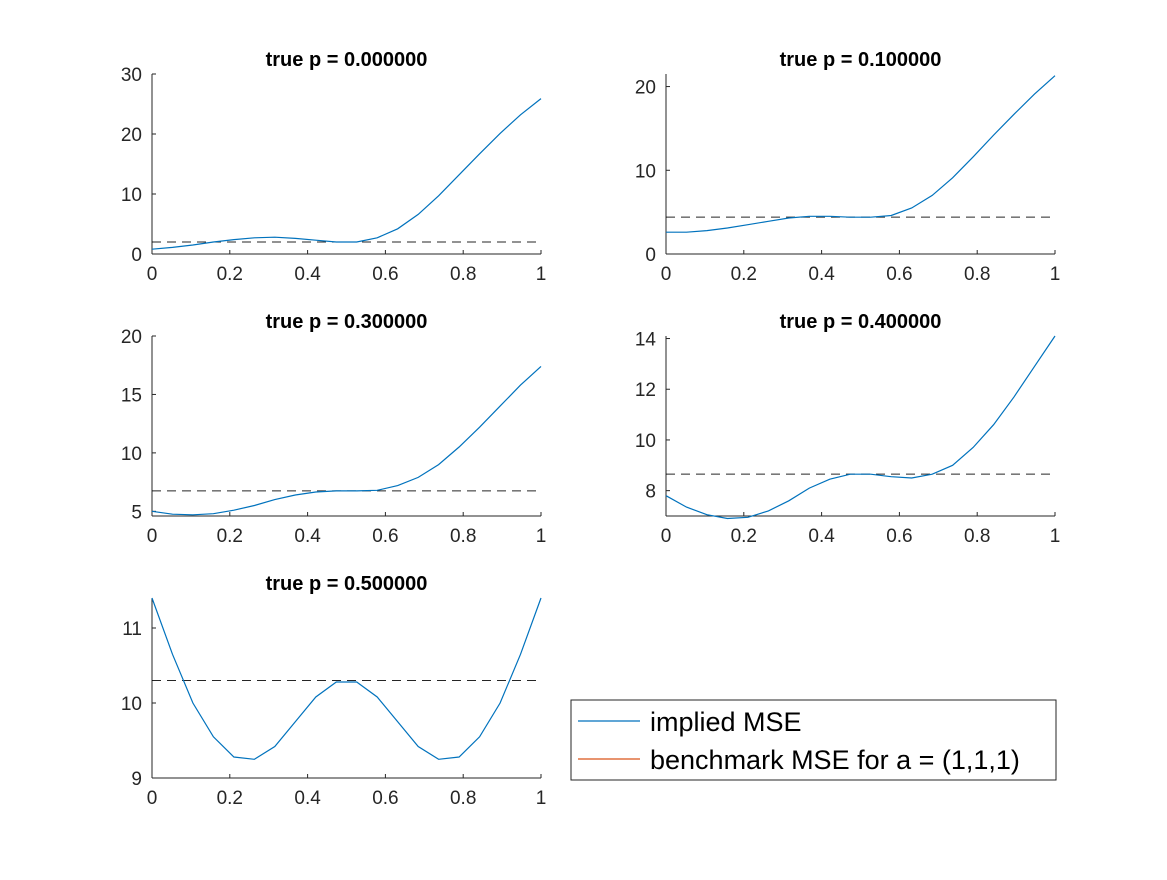 The width and height of the screenshot is (1167, 880). Describe the element at coordinates (131, 395) in the screenshot. I see `y-tick-label: 15` at that location.